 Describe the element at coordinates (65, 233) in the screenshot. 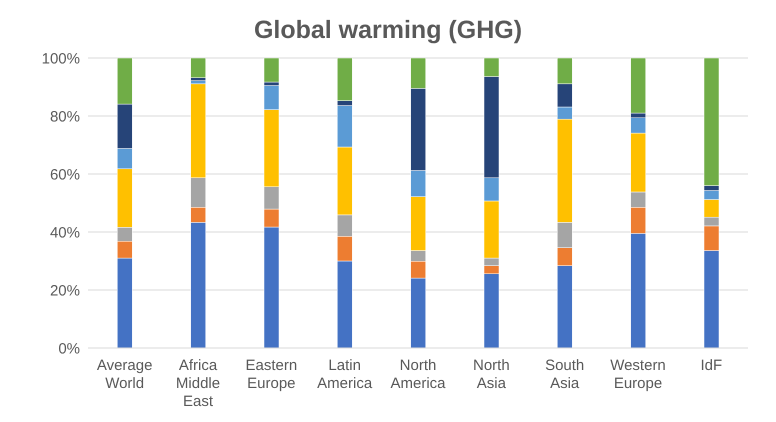

I see `y-tick-label: 40%` at that location.